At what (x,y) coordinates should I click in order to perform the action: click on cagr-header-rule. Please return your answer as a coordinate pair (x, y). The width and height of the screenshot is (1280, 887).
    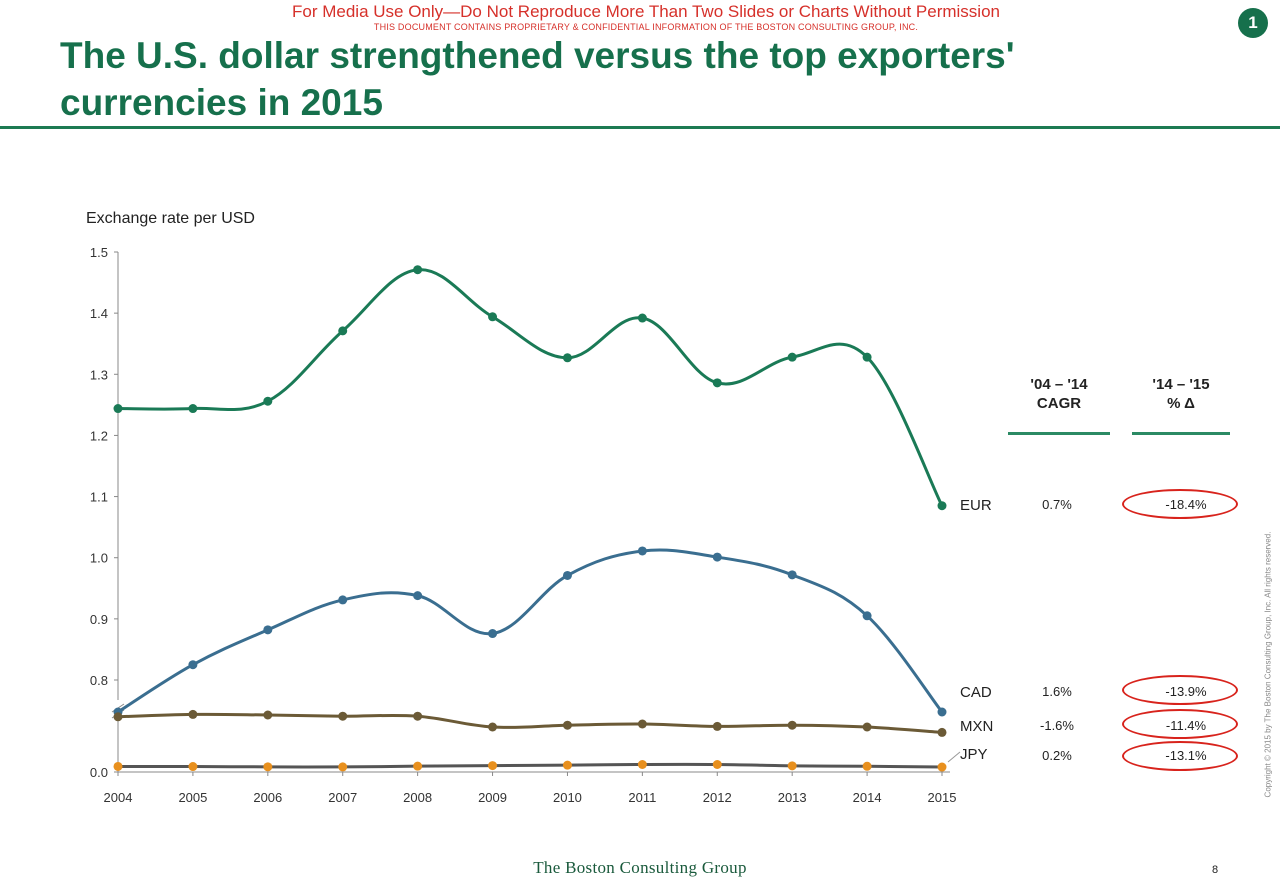
    Looking at the image, I should click on (1059, 433).